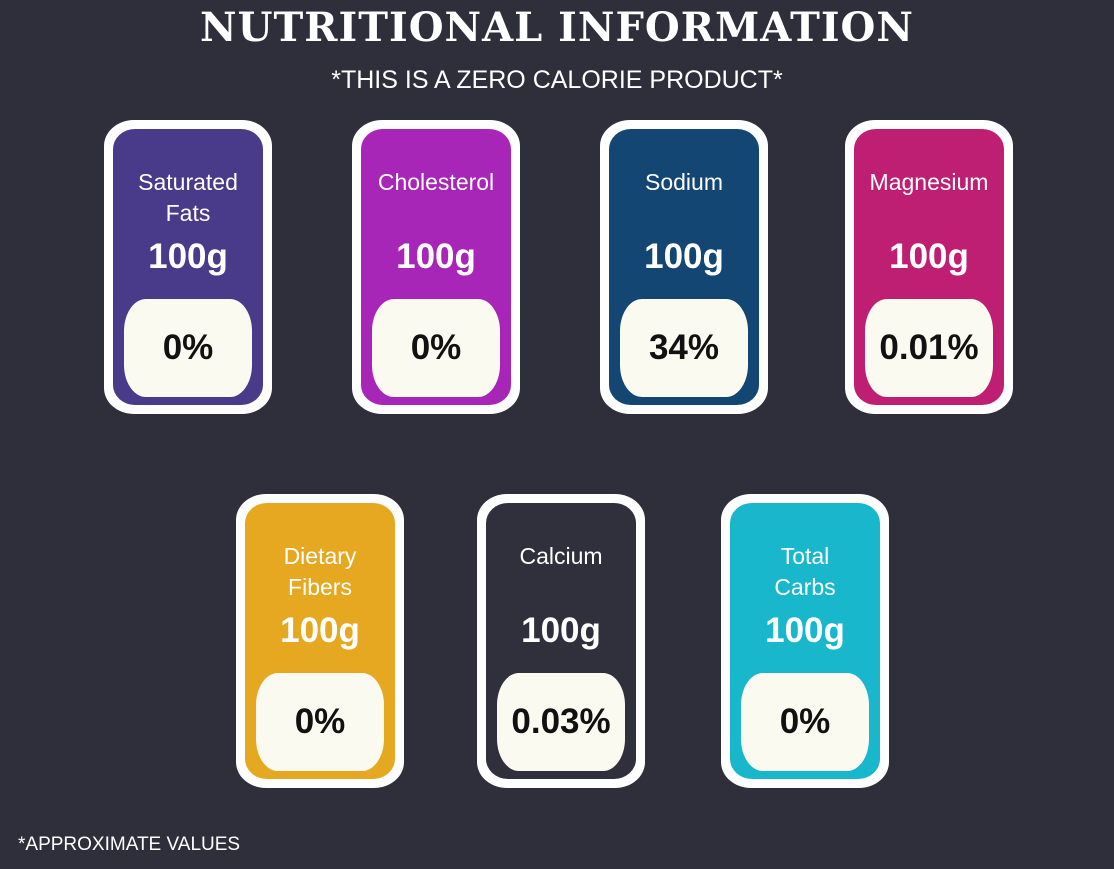 The height and width of the screenshot is (869, 1114). I want to click on nutrient-name: Saturated Fats, so click(188, 197).